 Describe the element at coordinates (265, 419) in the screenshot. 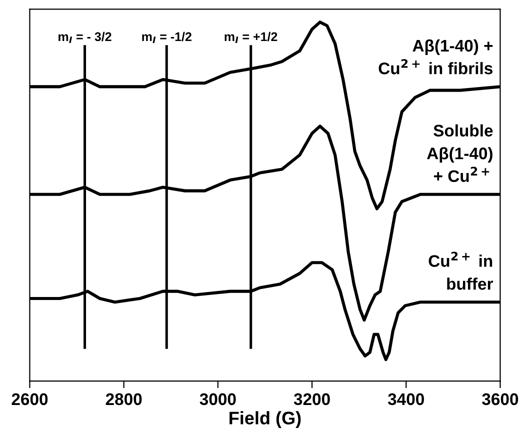

I see `x-axis-title: Field (G)` at that location.